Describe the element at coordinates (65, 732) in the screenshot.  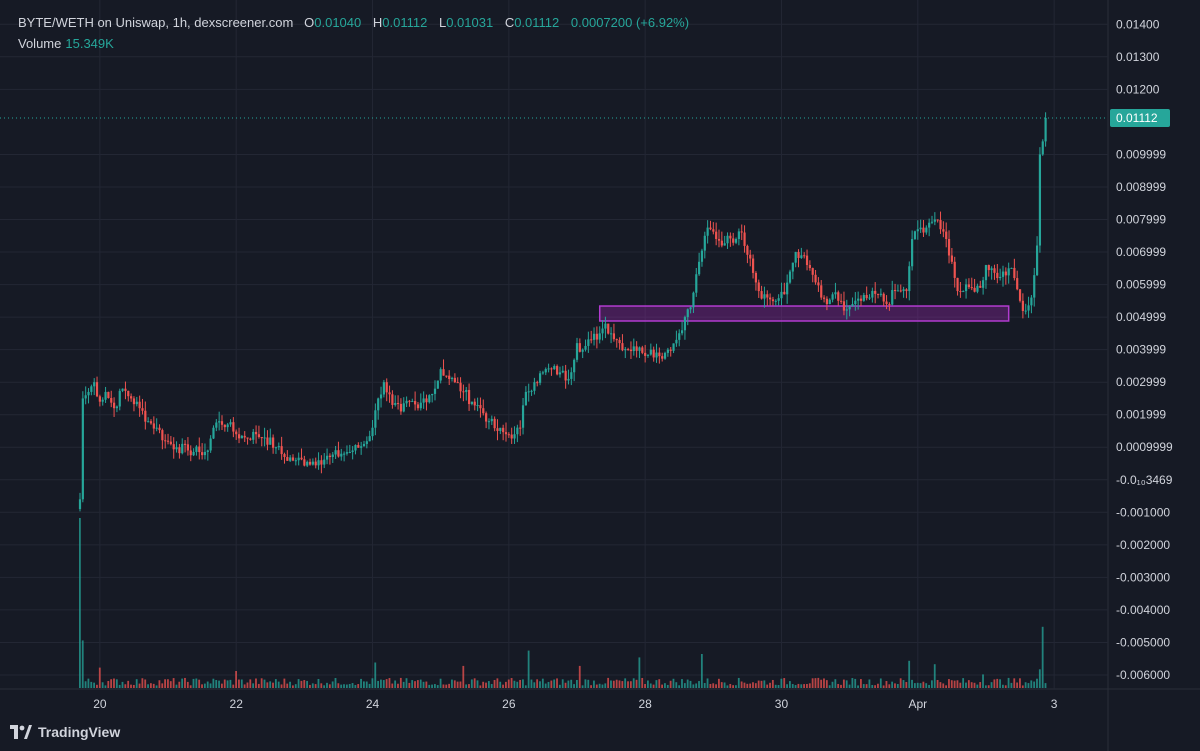
I see `tradingview-brand: TradingView` at that location.